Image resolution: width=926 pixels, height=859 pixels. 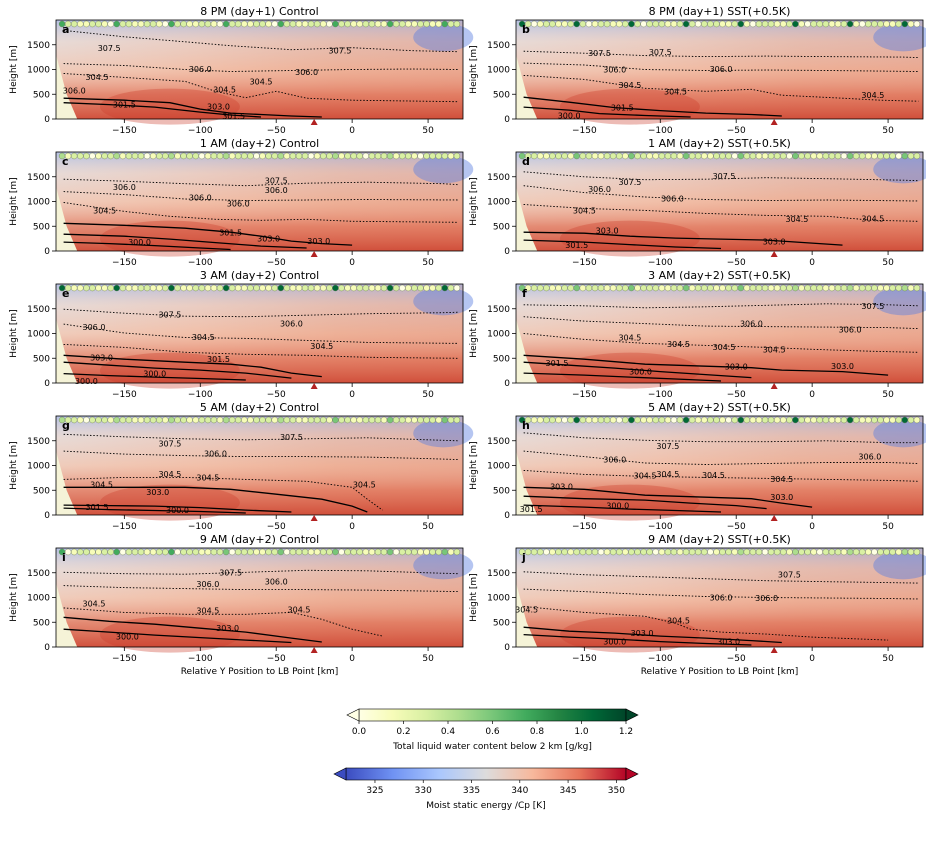 What do you see at coordinates (498, 442) in the screenshot?
I see `y-tick-label: 1500` at bounding box center [498, 442].